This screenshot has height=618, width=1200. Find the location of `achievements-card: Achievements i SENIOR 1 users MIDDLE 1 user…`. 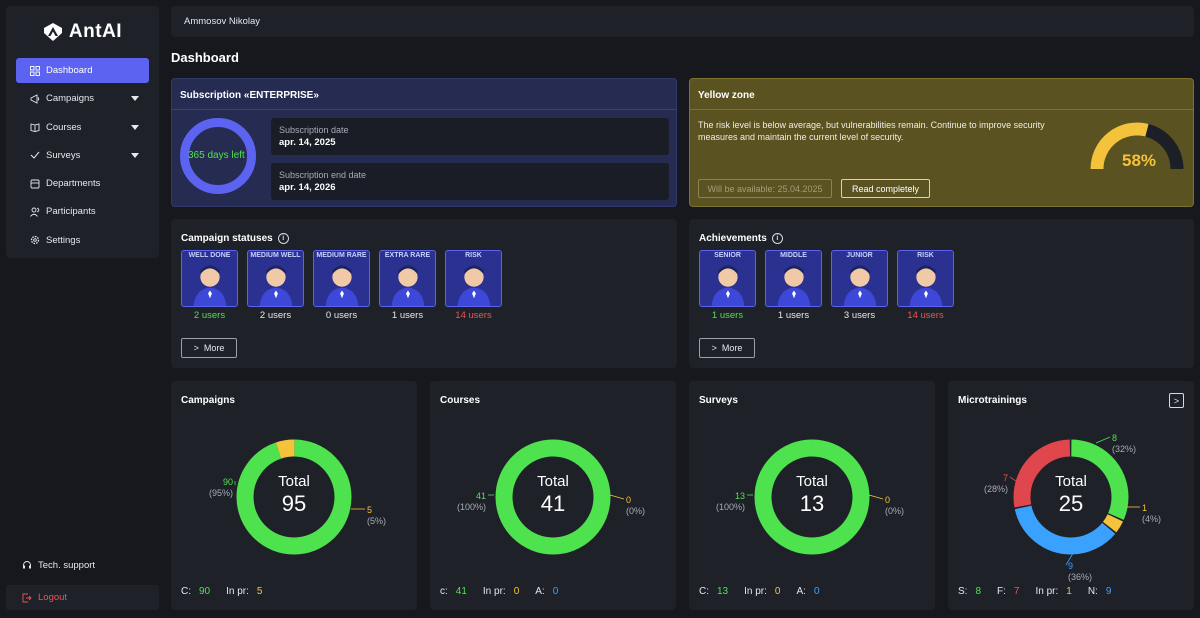

achievements-card: Achievements i SENIOR 1 users MIDDLE 1 user… is located at coordinates (941, 293).